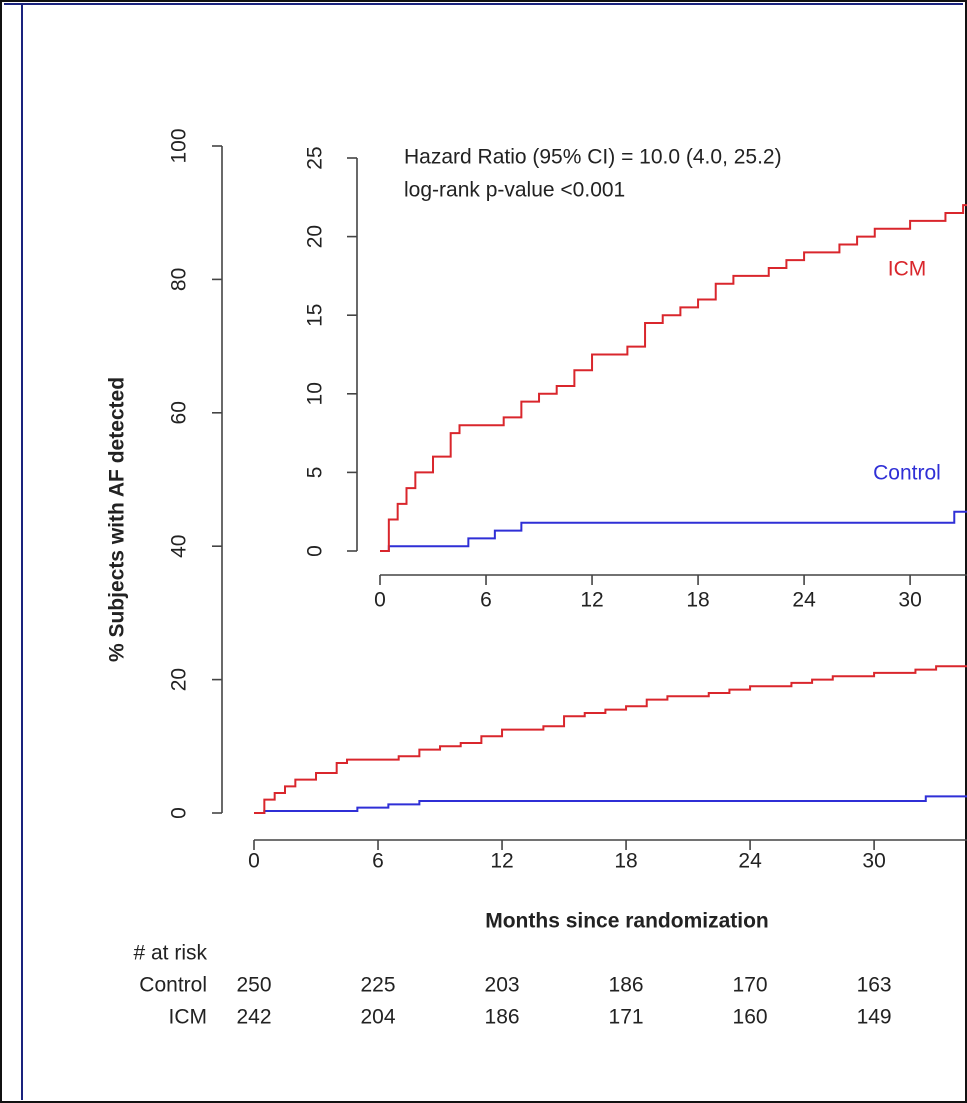  What do you see at coordinates (173, 985) in the screenshot?
I see `risk-row-name: Control` at bounding box center [173, 985].